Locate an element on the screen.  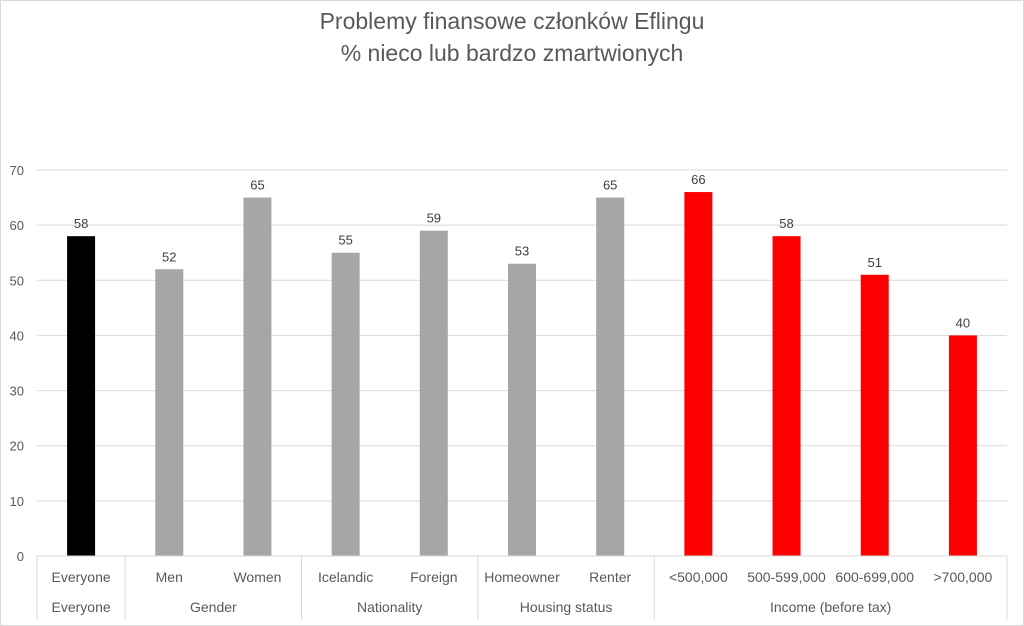
y-tick-label: 50 is located at coordinates (17, 280).